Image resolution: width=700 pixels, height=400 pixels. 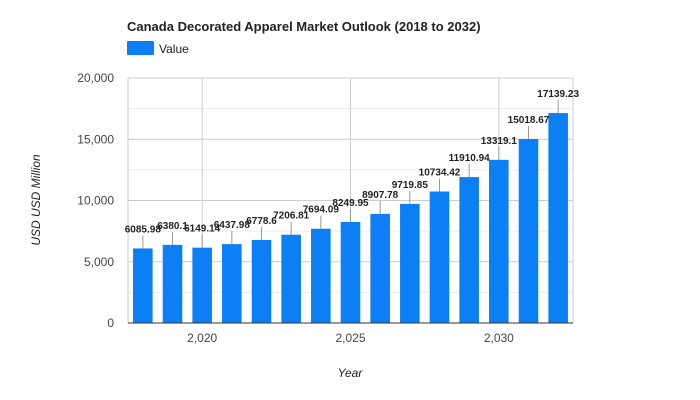 I want to click on x-axis-ticks: 2,020 2,025 2,030, so click(x=350, y=338).